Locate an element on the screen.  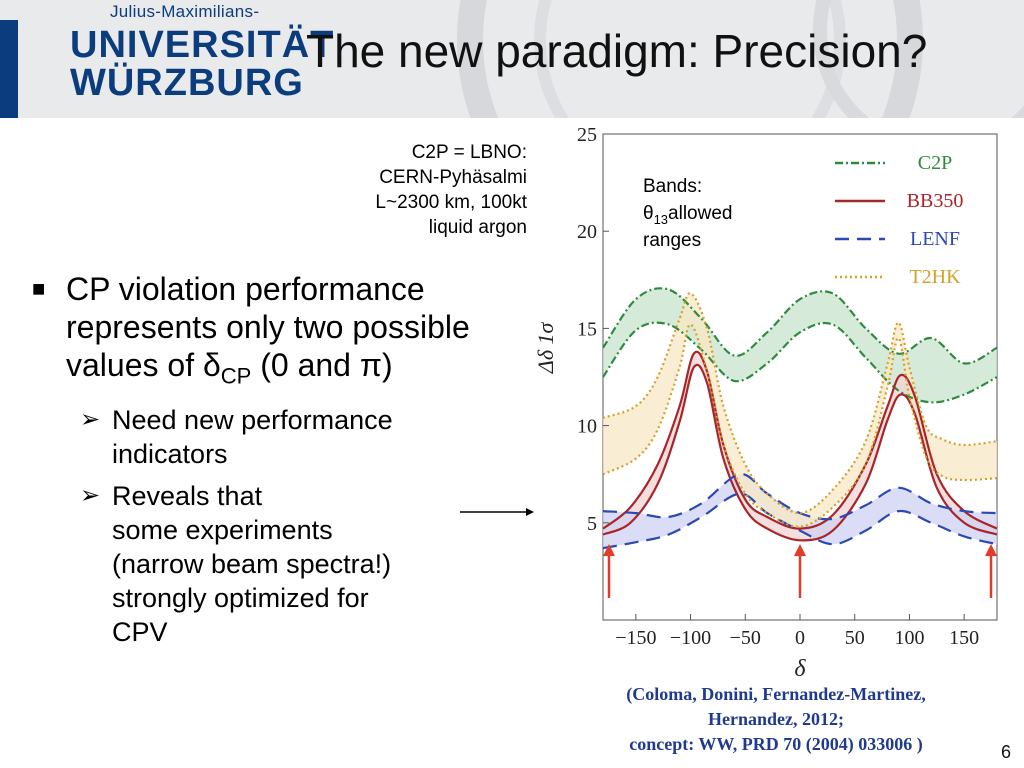
x-tick-label: −50 is located at coordinates (745, 638).